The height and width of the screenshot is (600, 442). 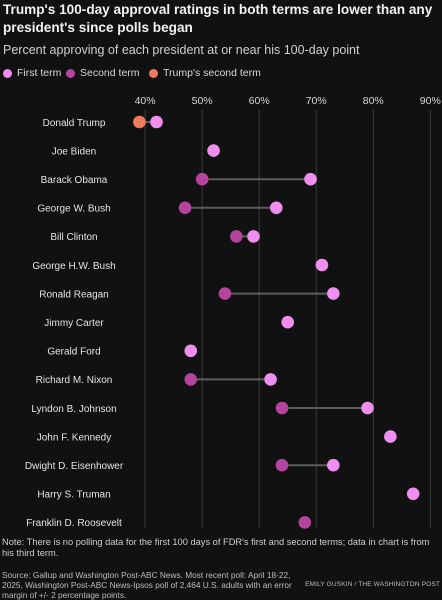 I want to click on dot-first-term-gerald-ford, so click(x=190, y=351).